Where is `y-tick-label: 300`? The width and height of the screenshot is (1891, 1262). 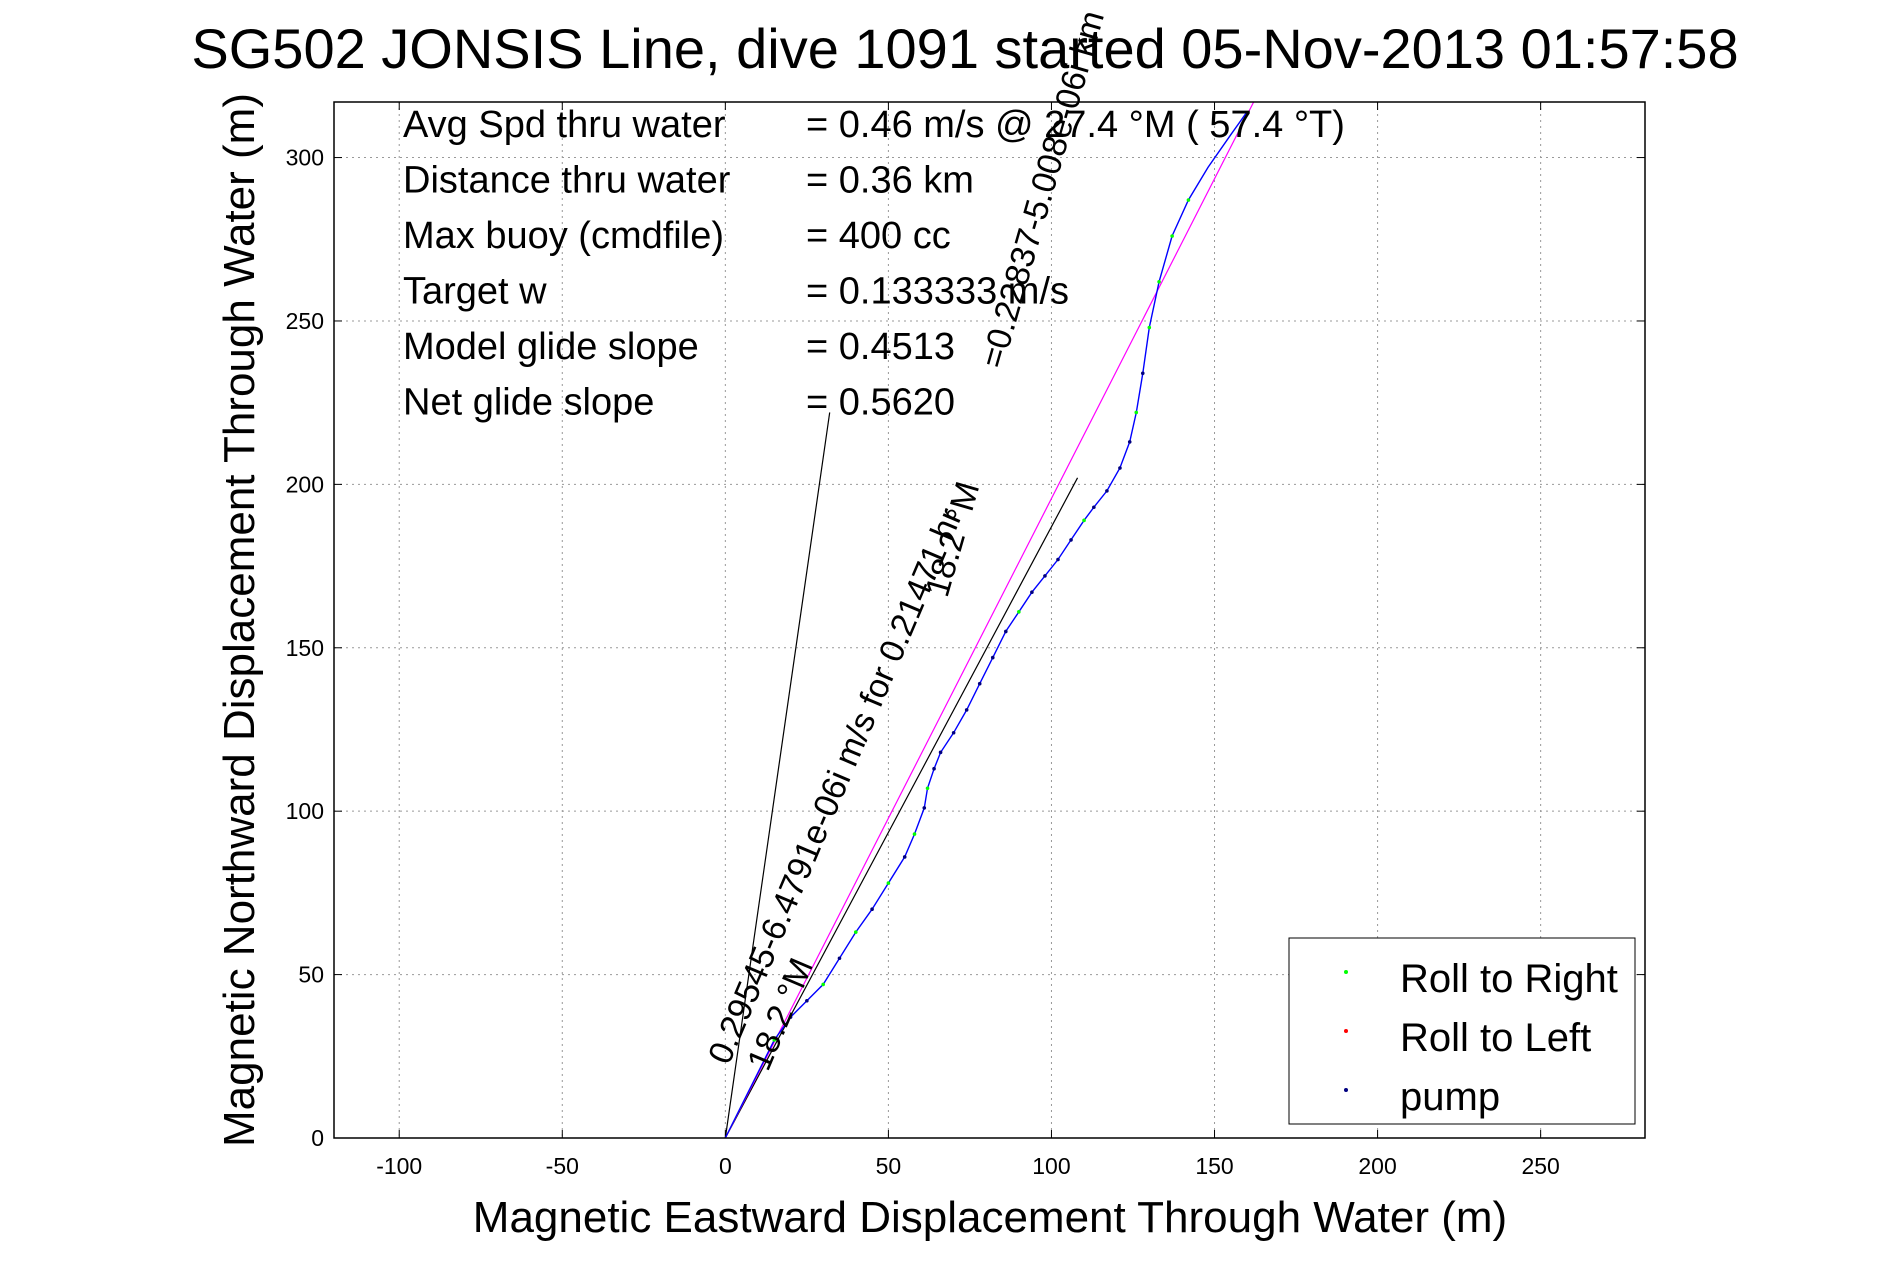 y-tick-label: 300 is located at coordinates (305, 158).